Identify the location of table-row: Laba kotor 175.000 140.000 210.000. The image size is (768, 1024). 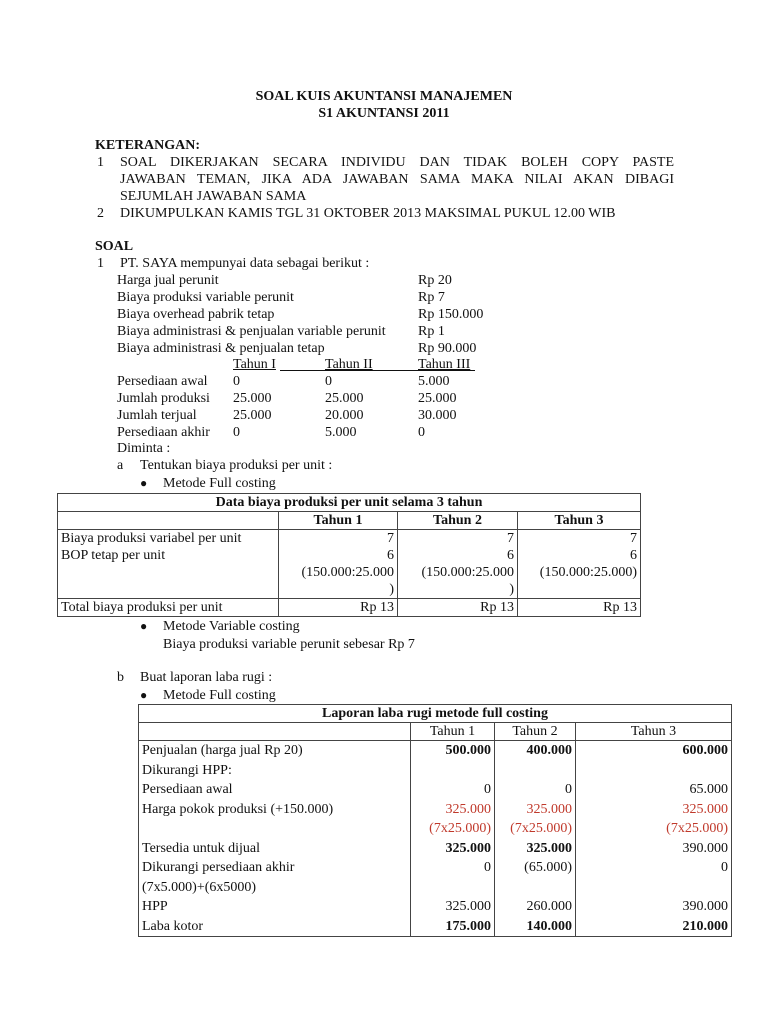
(435, 926).